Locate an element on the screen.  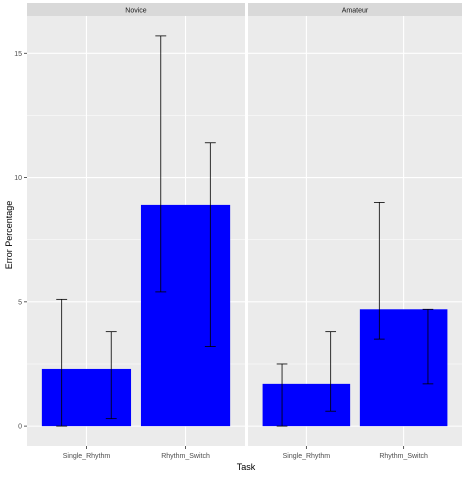
y-tick-label: 15 is located at coordinates (18, 54).